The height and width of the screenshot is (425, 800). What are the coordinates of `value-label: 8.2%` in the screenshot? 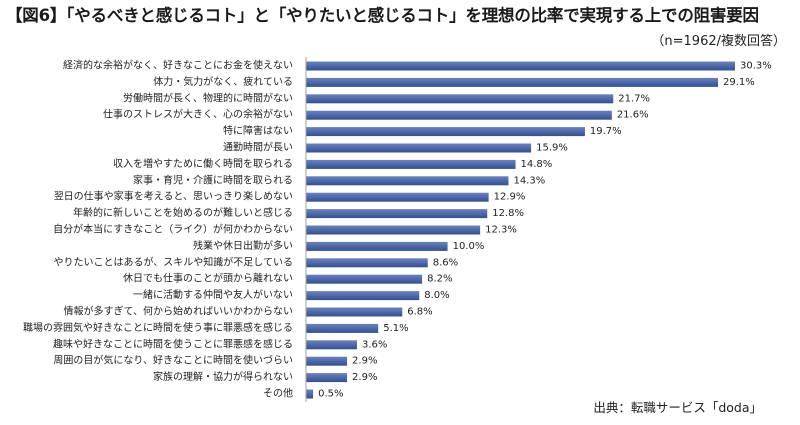 It's located at (439, 279).